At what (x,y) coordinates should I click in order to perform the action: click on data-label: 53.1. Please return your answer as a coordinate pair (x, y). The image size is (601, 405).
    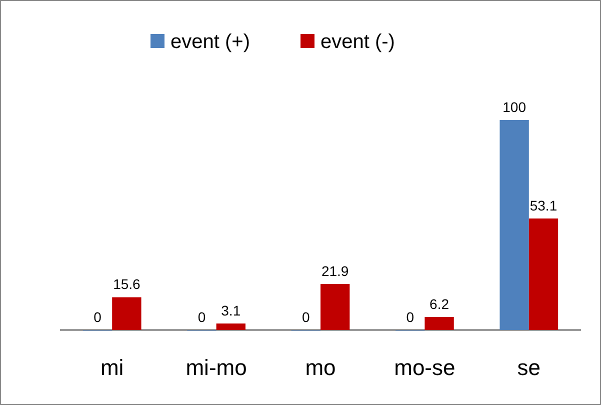
    Looking at the image, I should click on (544, 205).